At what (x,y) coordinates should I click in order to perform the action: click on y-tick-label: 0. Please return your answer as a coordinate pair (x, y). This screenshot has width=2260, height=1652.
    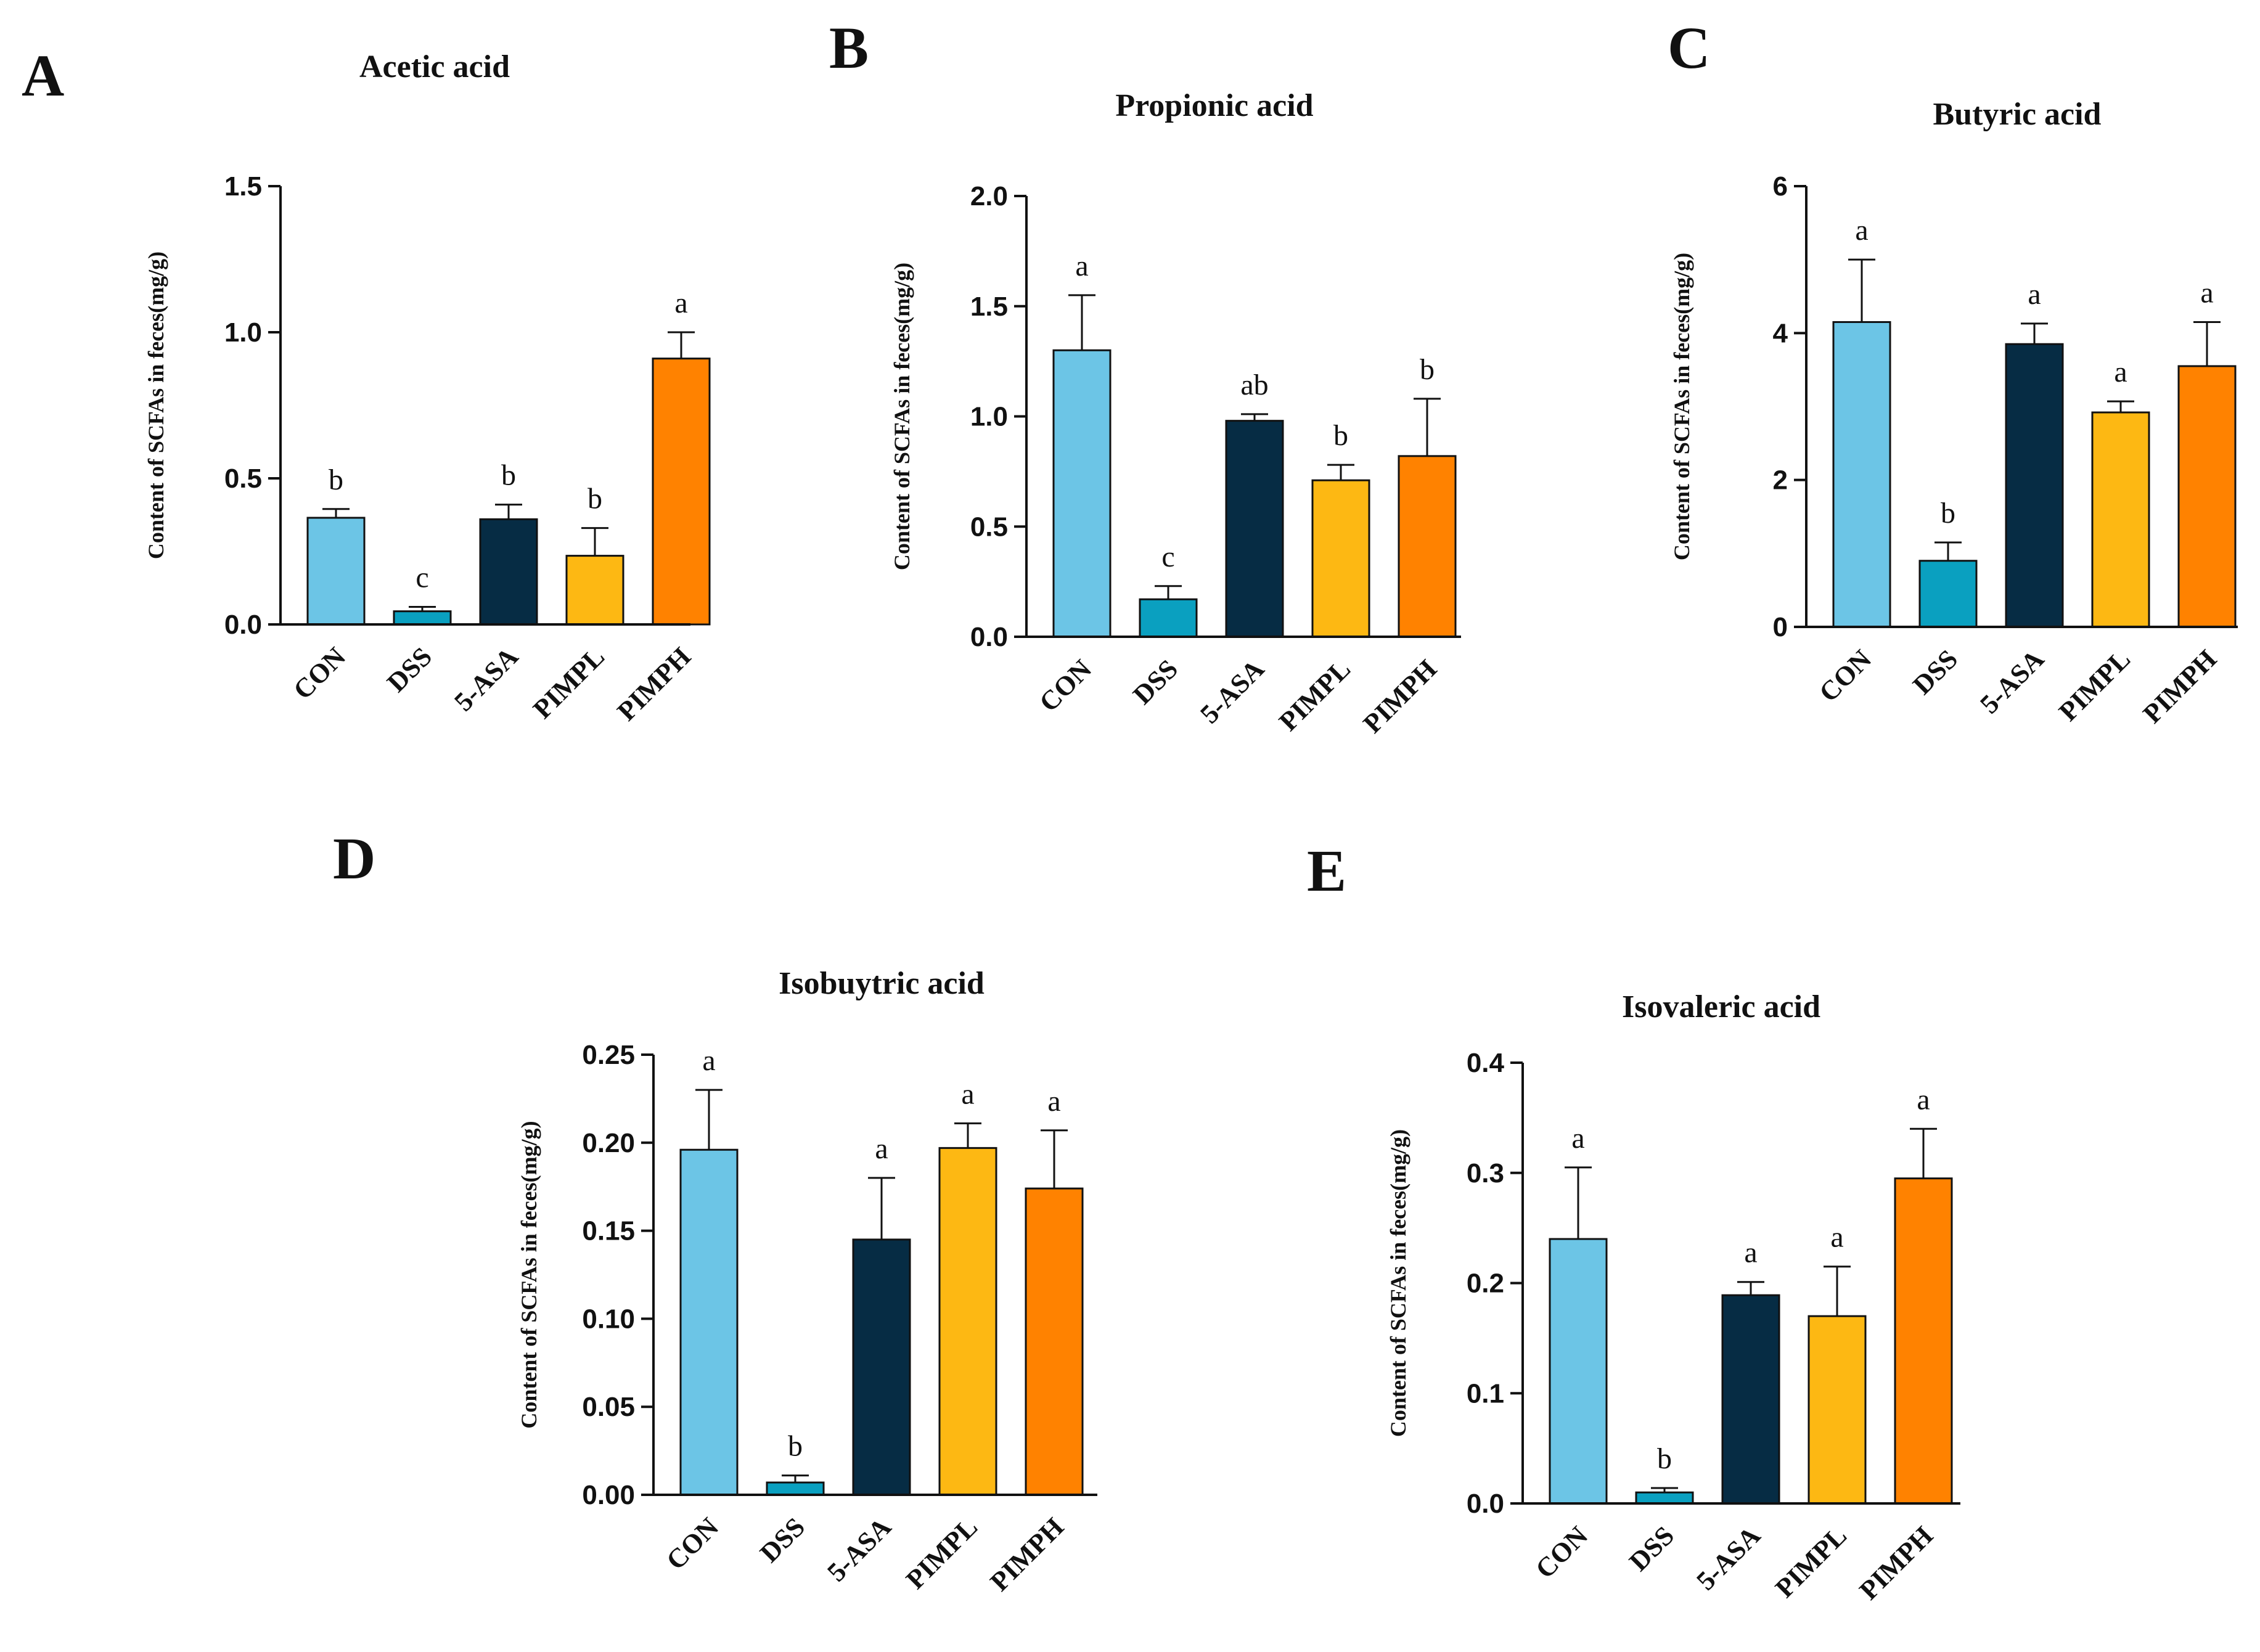
    Looking at the image, I should click on (1780, 627).